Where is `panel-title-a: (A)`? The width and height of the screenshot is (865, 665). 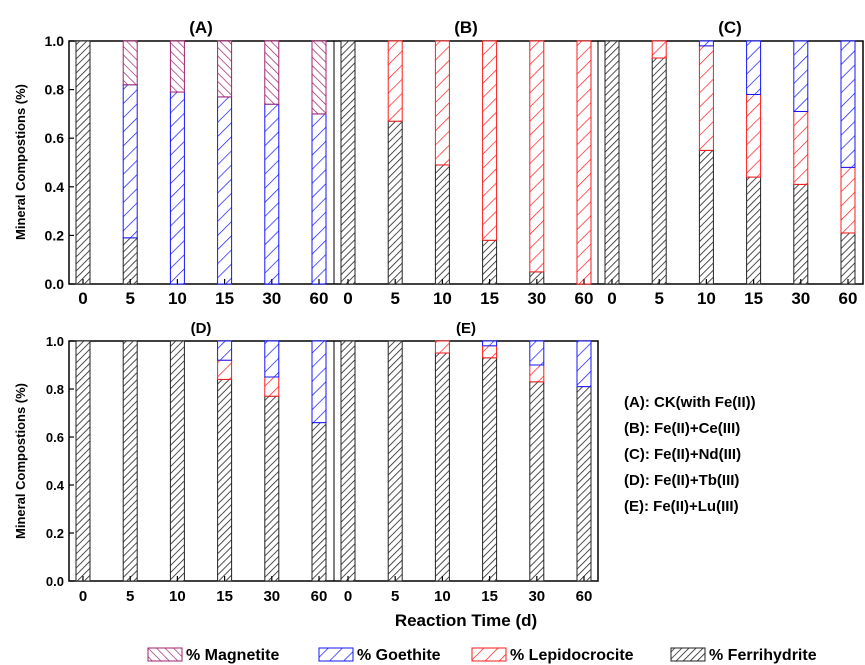 panel-title-a: (A) is located at coordinates (201, 27).